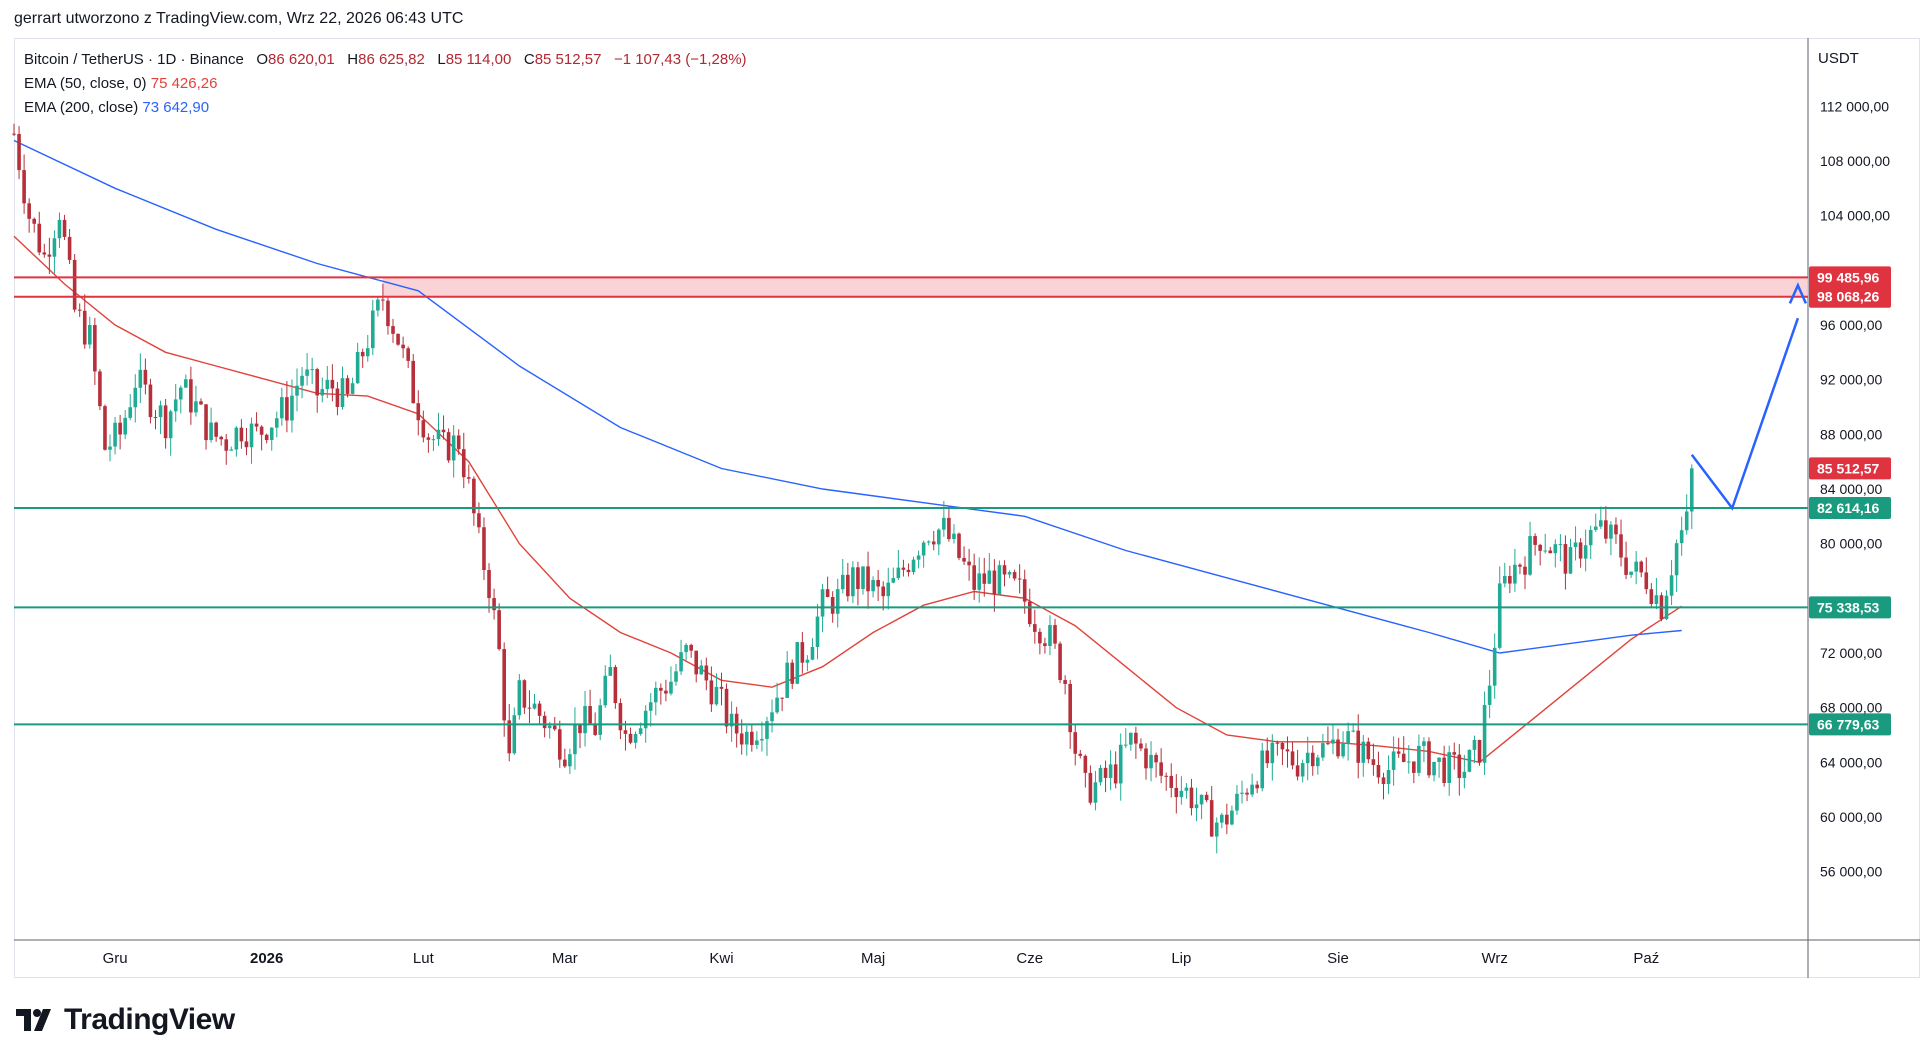 This screenshot has width=1920, height=1058. Describe the element at coordinates (385, 84) in the screenshot. I see `ema50-row: EMA (50, close, 0) 75 426,26` at that location.